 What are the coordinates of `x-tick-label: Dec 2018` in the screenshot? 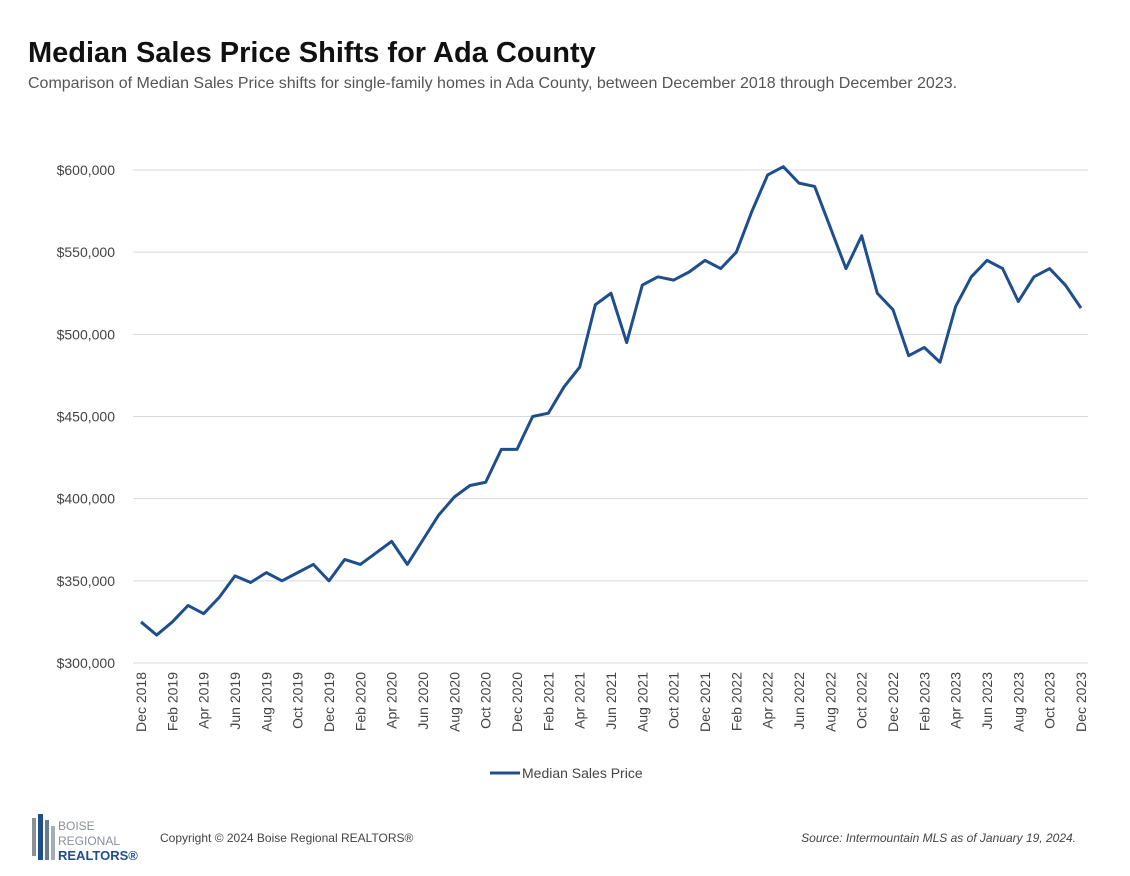 It's located at (141, 702).